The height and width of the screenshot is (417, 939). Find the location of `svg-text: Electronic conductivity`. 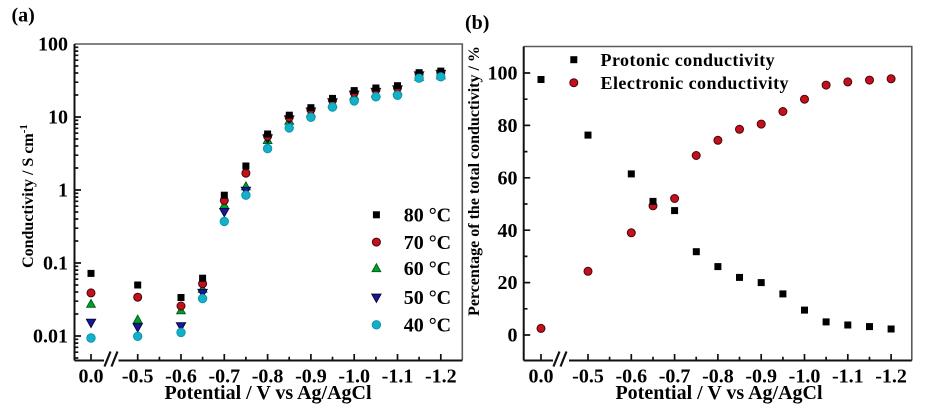

svg-text: Electronic conductivity is located at coordinates (695, 83).